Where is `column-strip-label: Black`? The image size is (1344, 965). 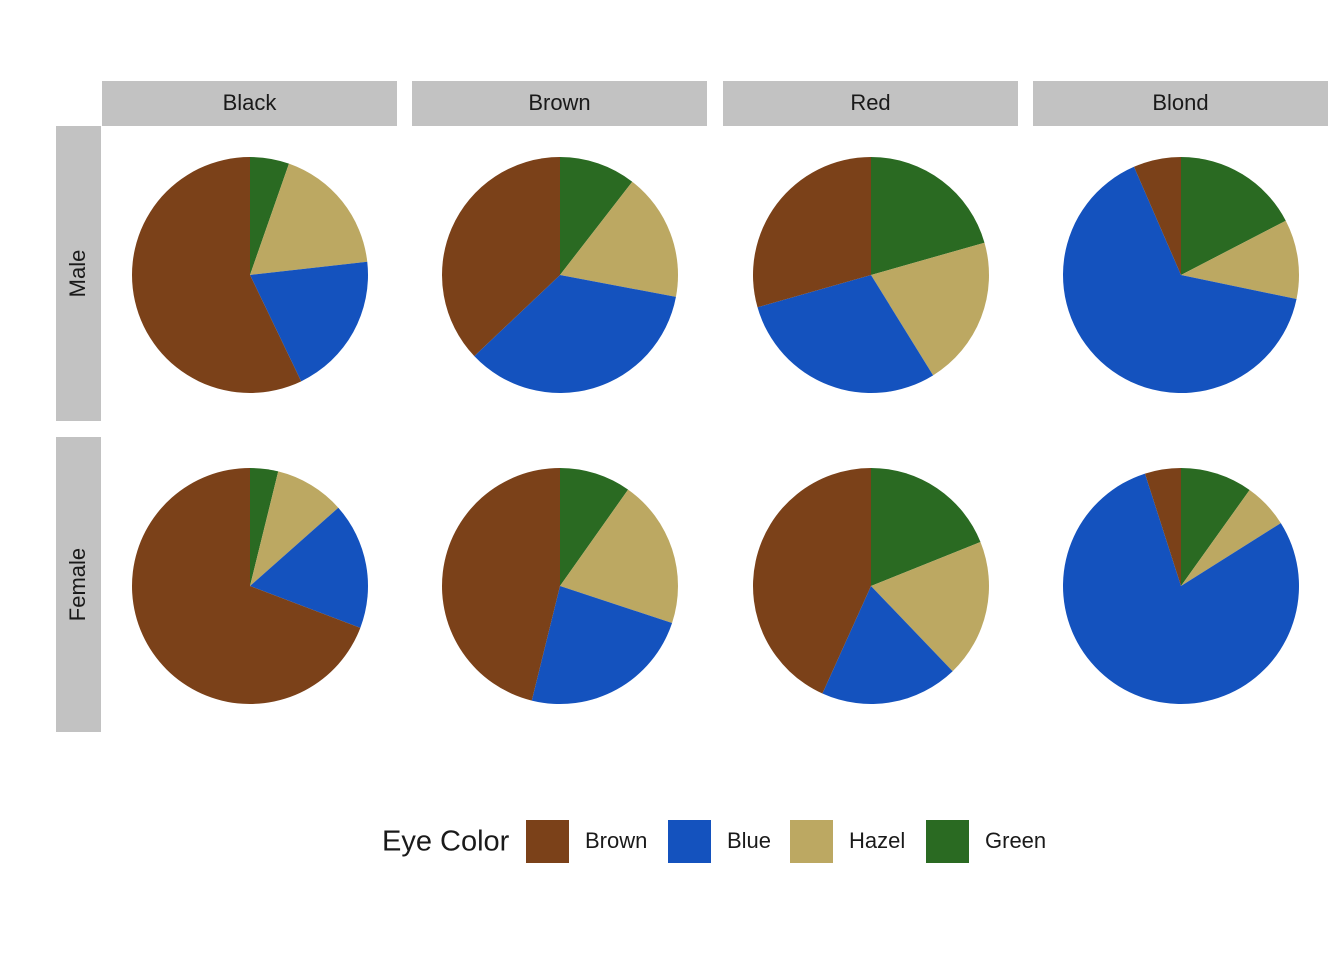
column-strip-label: Black is located at coordinates (250, 102).